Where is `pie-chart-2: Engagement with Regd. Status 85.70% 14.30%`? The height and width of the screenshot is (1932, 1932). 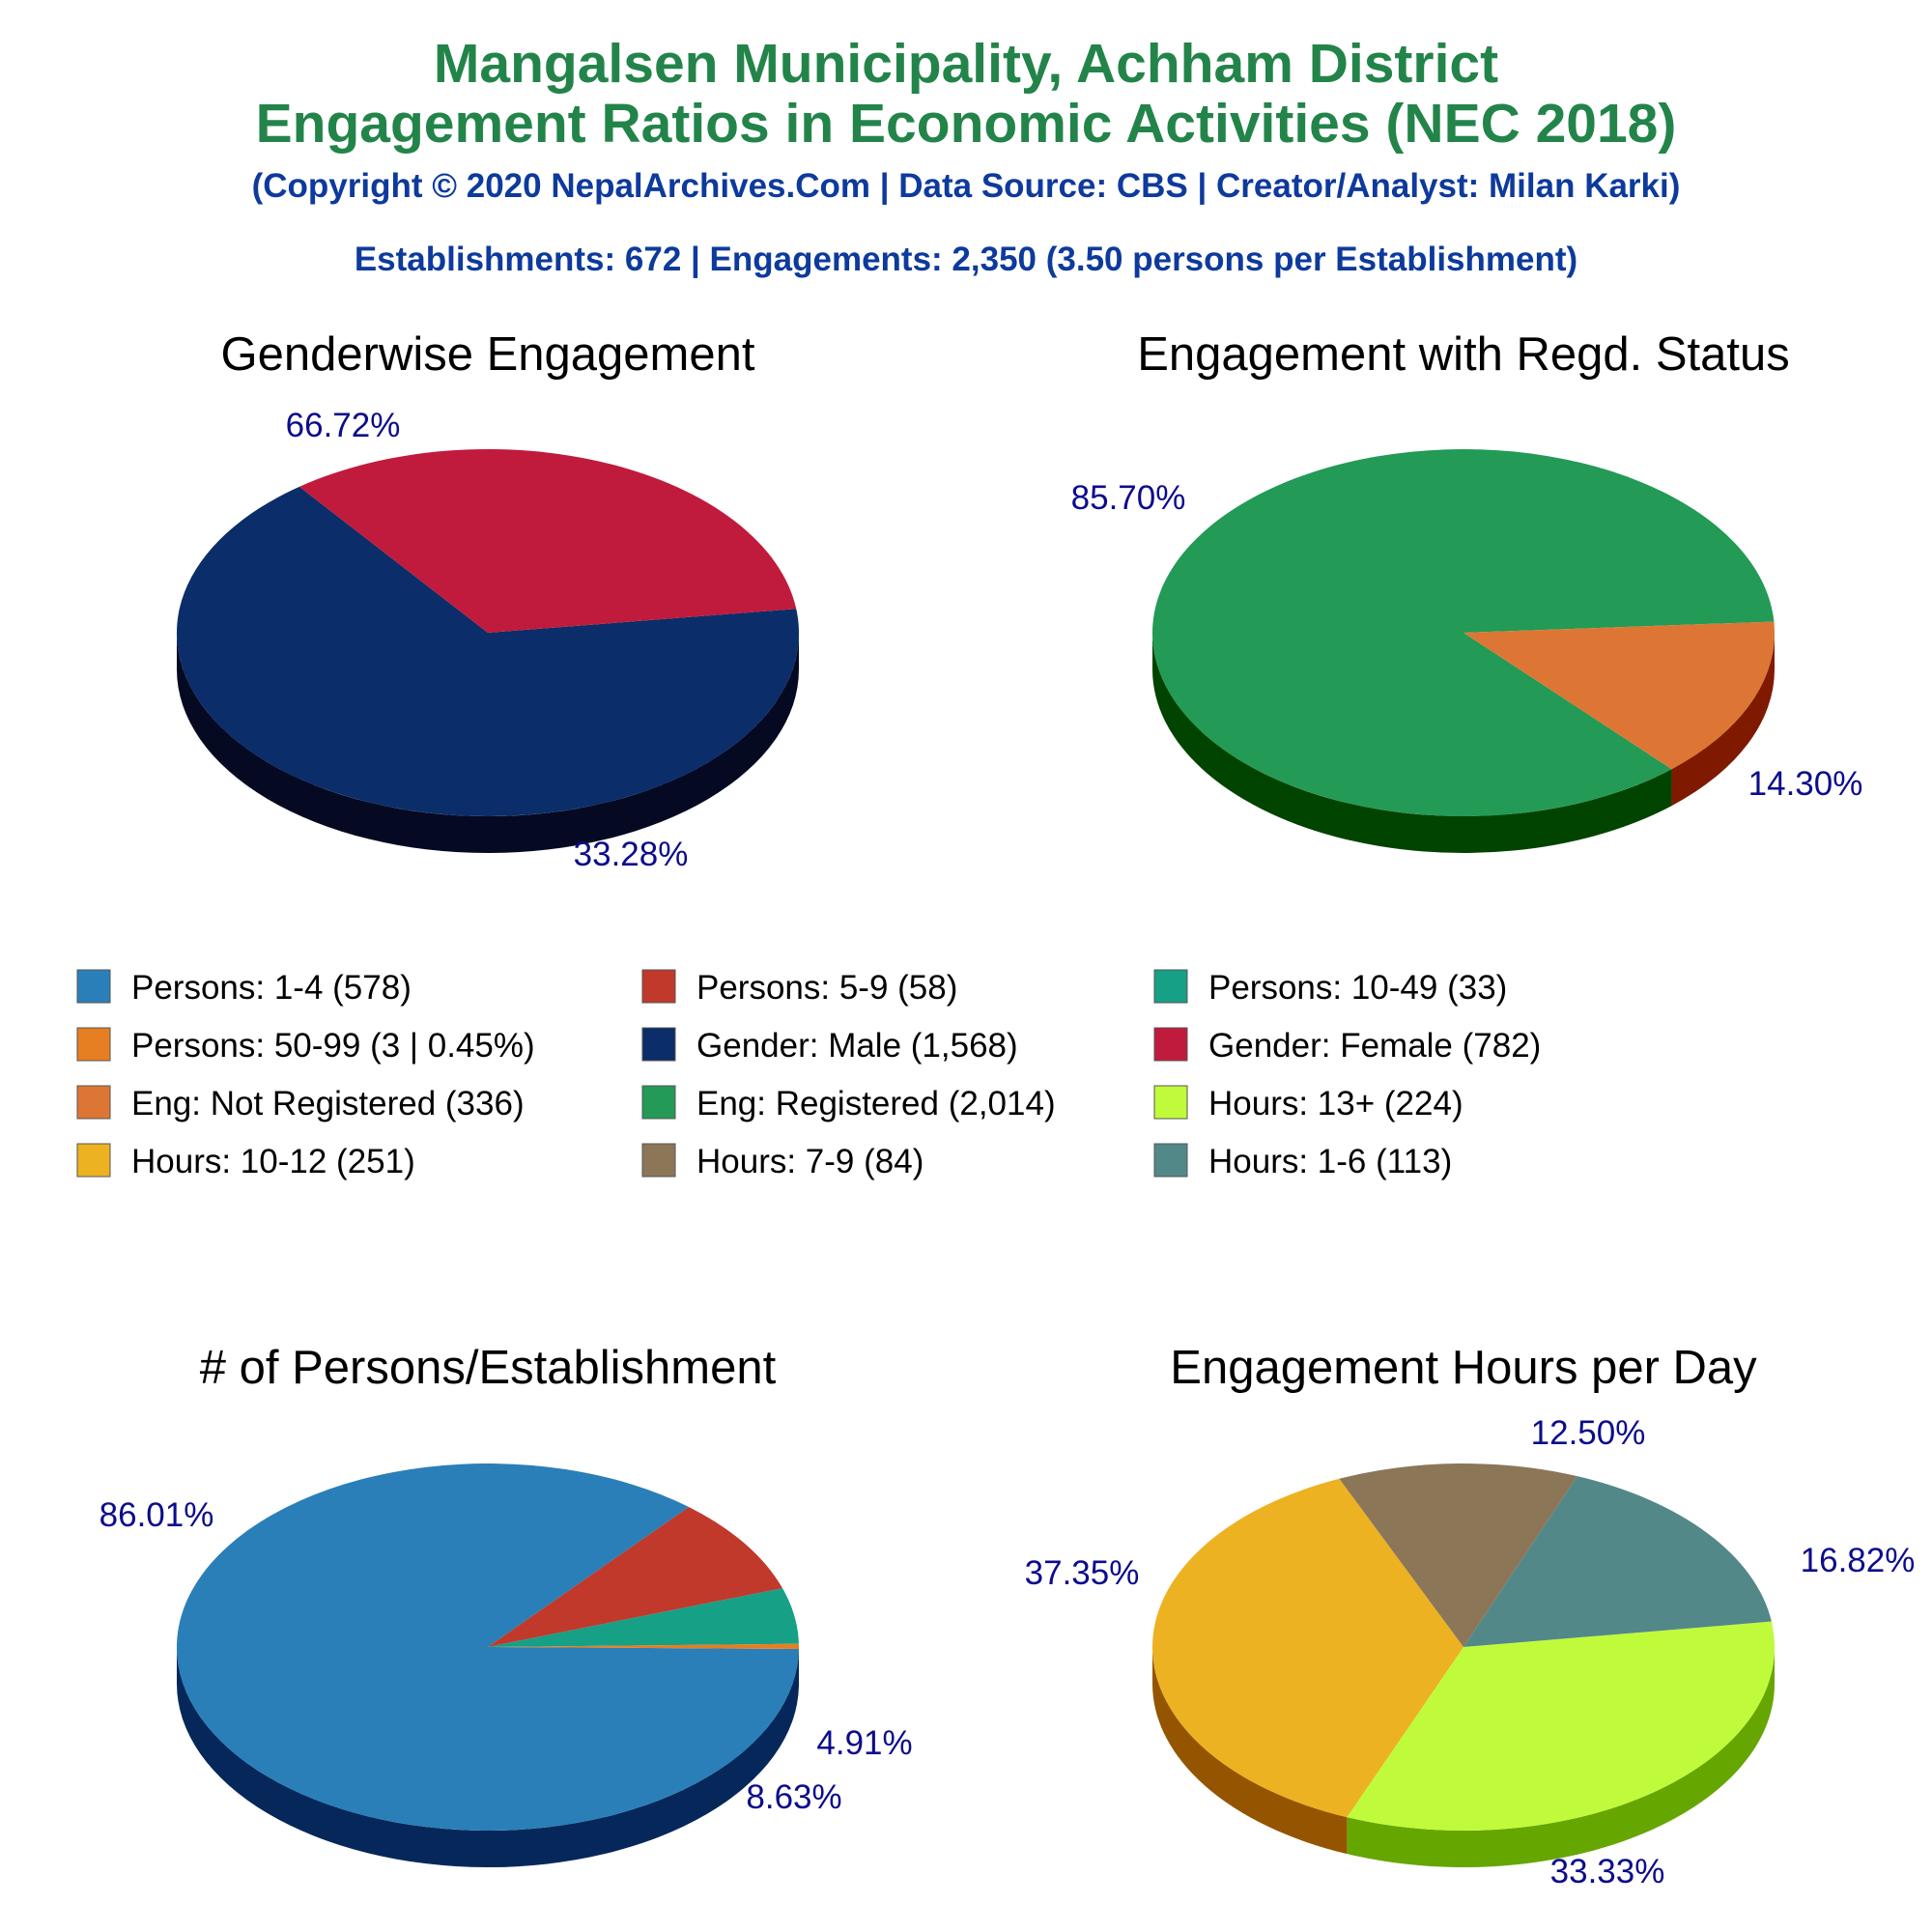
pie-chart-2: Engagement with Regd. Status 85.70% 14.30% is located at coordinates (1467, 590).